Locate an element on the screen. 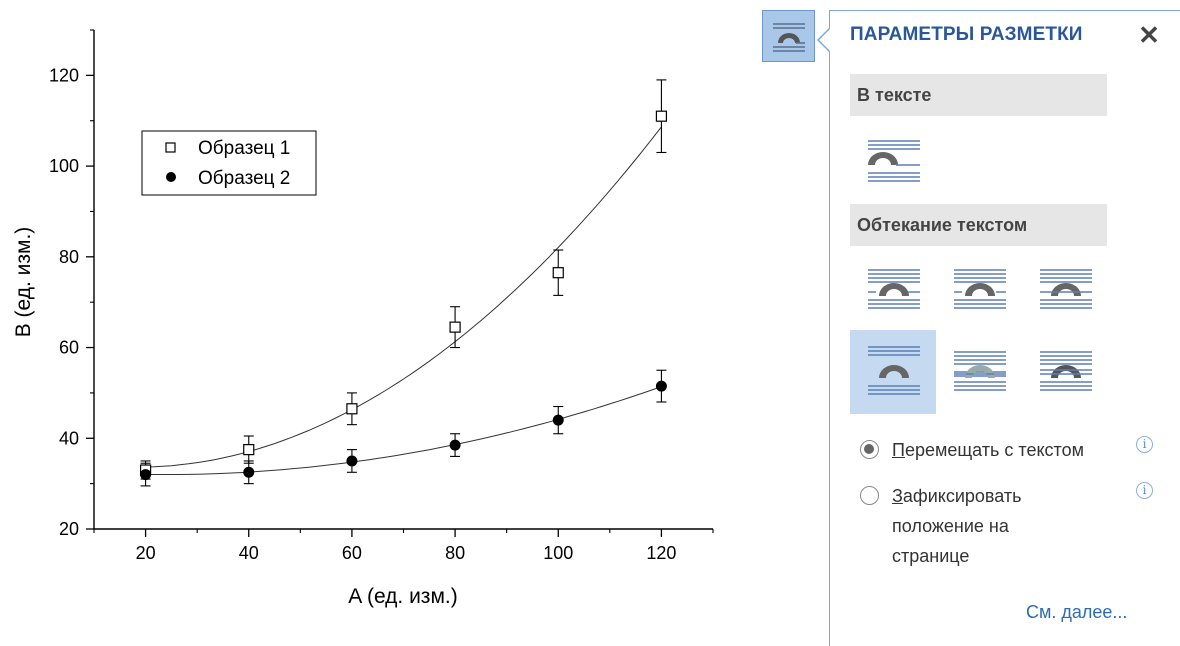 Image resolution: width=1180 pixels, height=646 pixels. y-tick-label: 20 is located at coordinates (69, 529).